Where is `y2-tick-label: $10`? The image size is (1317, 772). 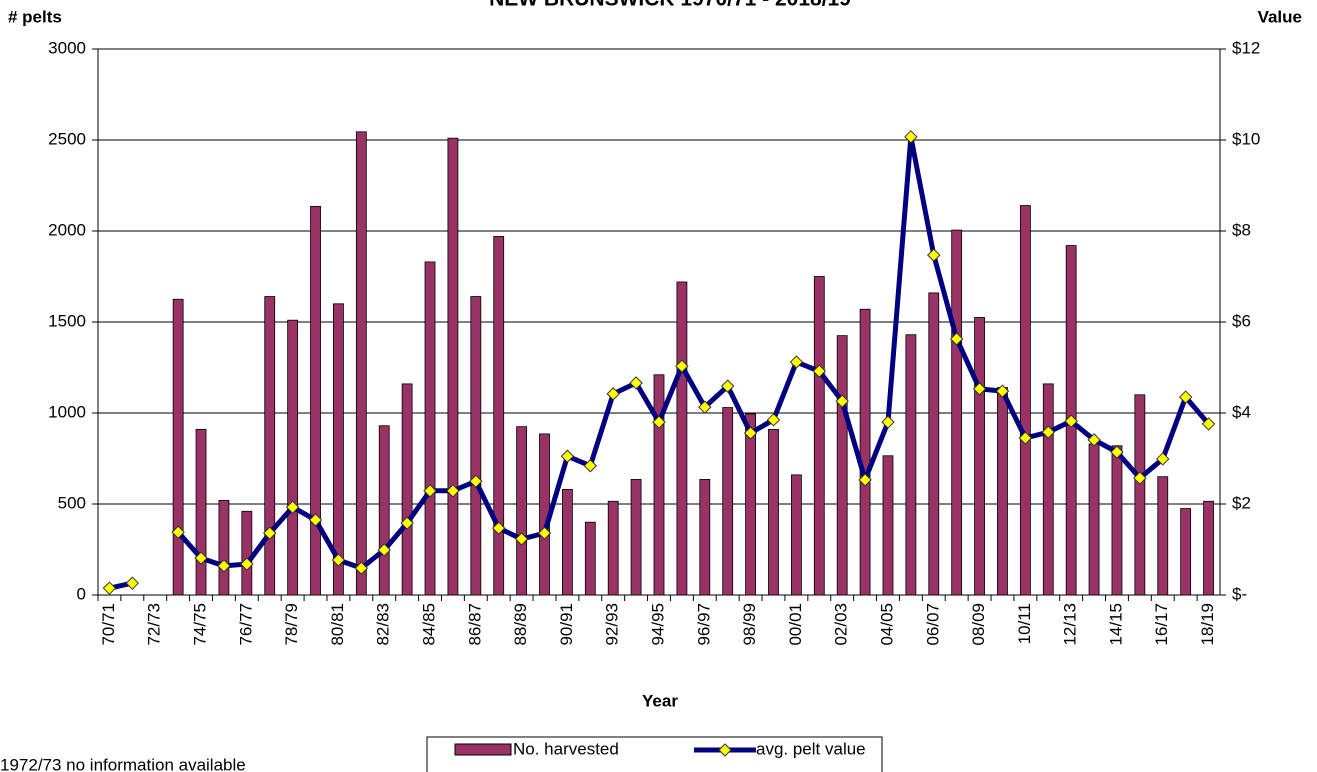 y2-tick-label: $10 is located at coordinates (1246, 138).